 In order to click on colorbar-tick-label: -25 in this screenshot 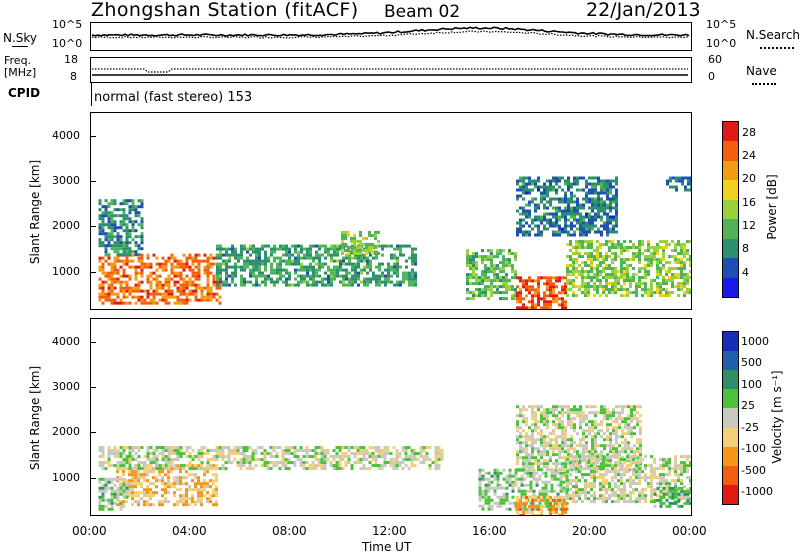, I will do `click(750, 427)`.